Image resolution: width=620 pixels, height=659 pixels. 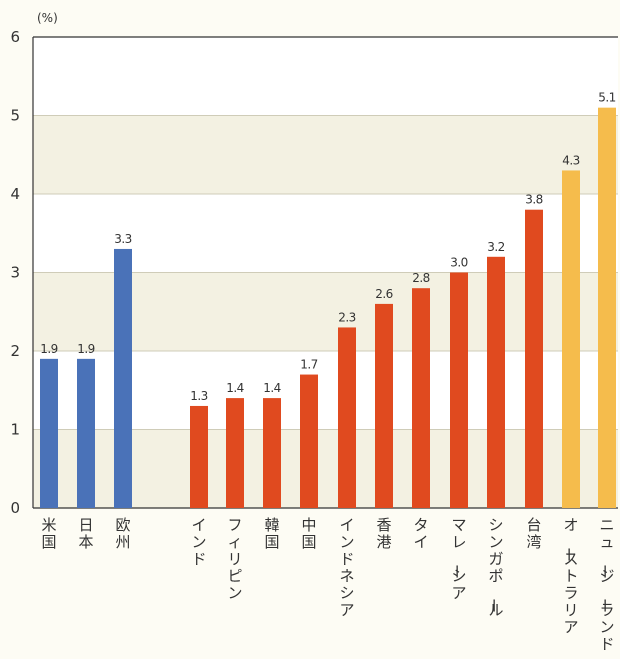 I want to click on category-label: オーストラリア, so click(x=568, y=576).